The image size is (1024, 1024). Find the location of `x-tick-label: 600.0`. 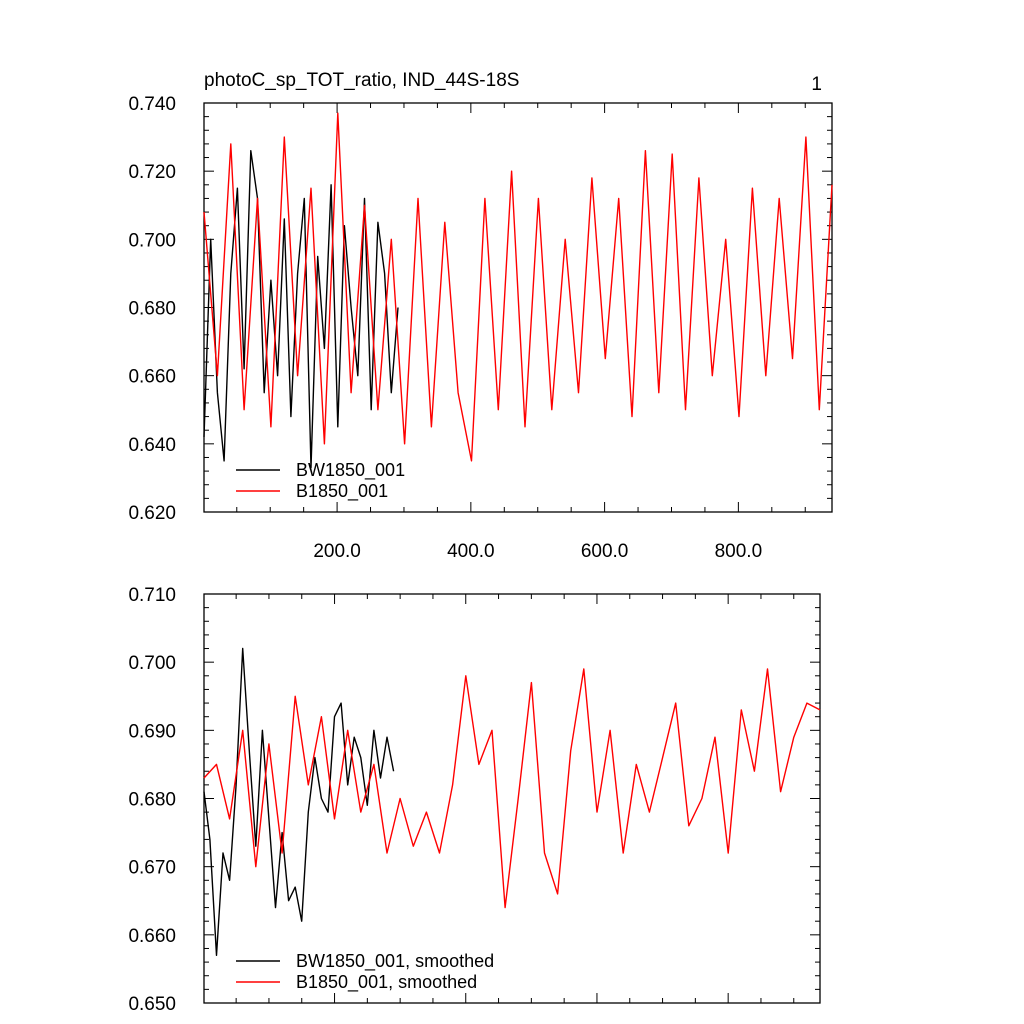

x-tick-label: 600.0 is located at coordinates (605, 551).